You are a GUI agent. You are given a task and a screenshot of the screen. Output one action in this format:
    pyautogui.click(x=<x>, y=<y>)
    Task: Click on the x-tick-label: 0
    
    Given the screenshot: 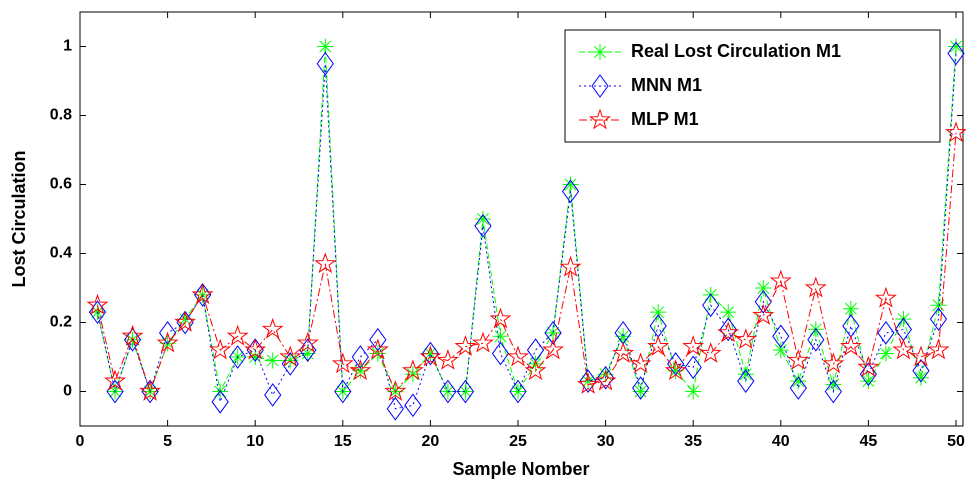 What is the action you would take?
    pyautogui.click(x=80, y=441)
    